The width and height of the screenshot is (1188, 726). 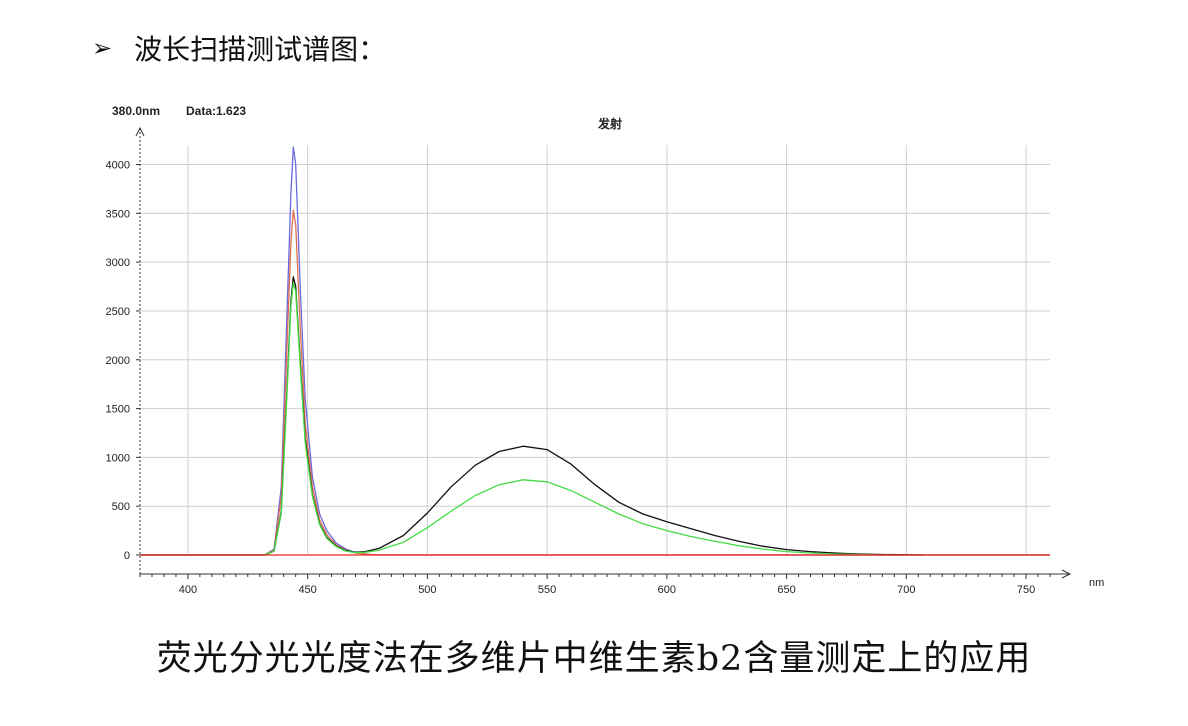 What do you see at coordinates (307, 590) in the screenshot?
I see `x-tick-label: 450` at bounding box center [307, 590].